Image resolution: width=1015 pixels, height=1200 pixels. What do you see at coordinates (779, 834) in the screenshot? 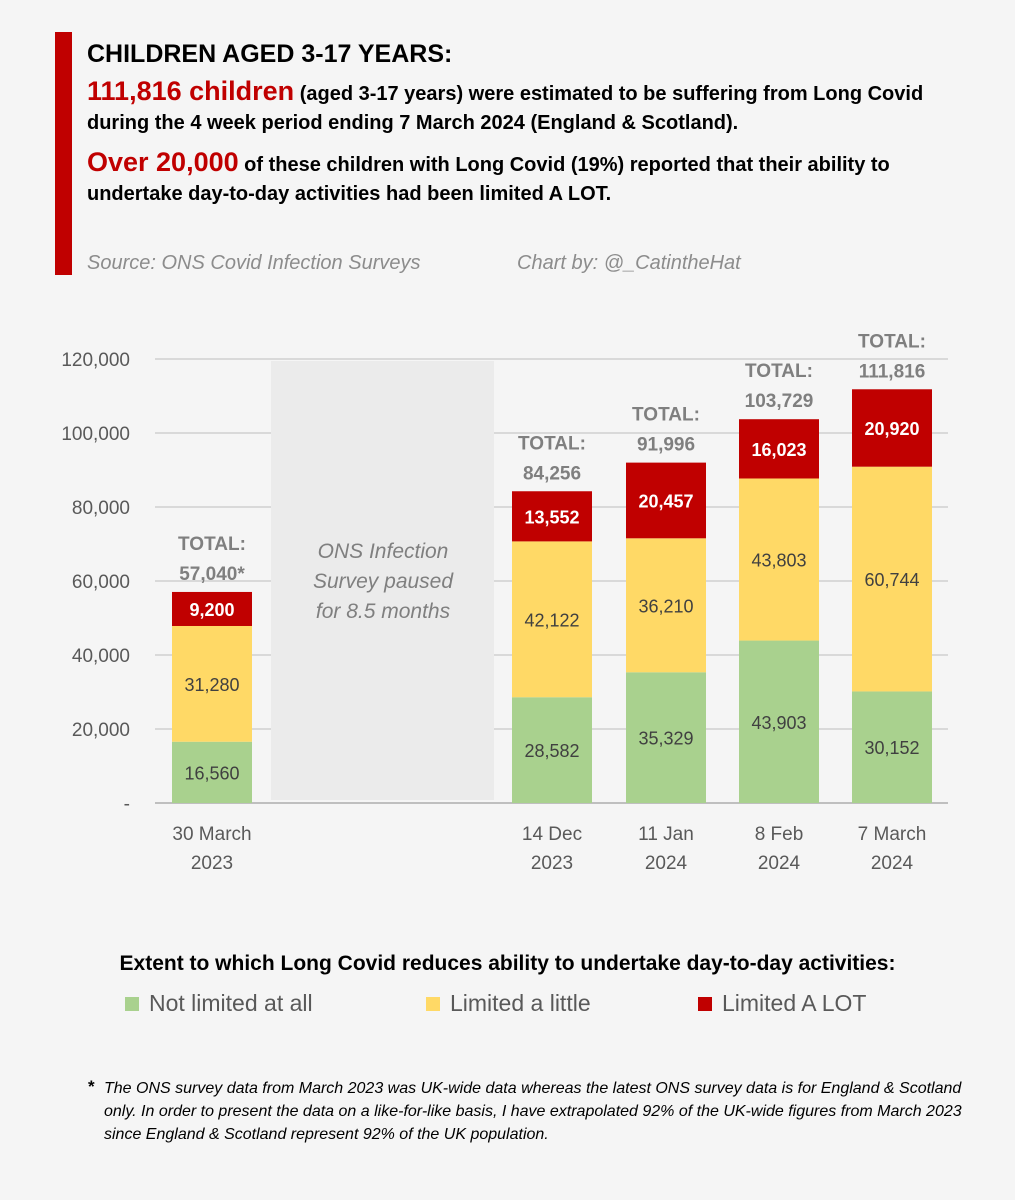
I see `x-tick-label: 8 Feb` at bounding box center [779, 834].